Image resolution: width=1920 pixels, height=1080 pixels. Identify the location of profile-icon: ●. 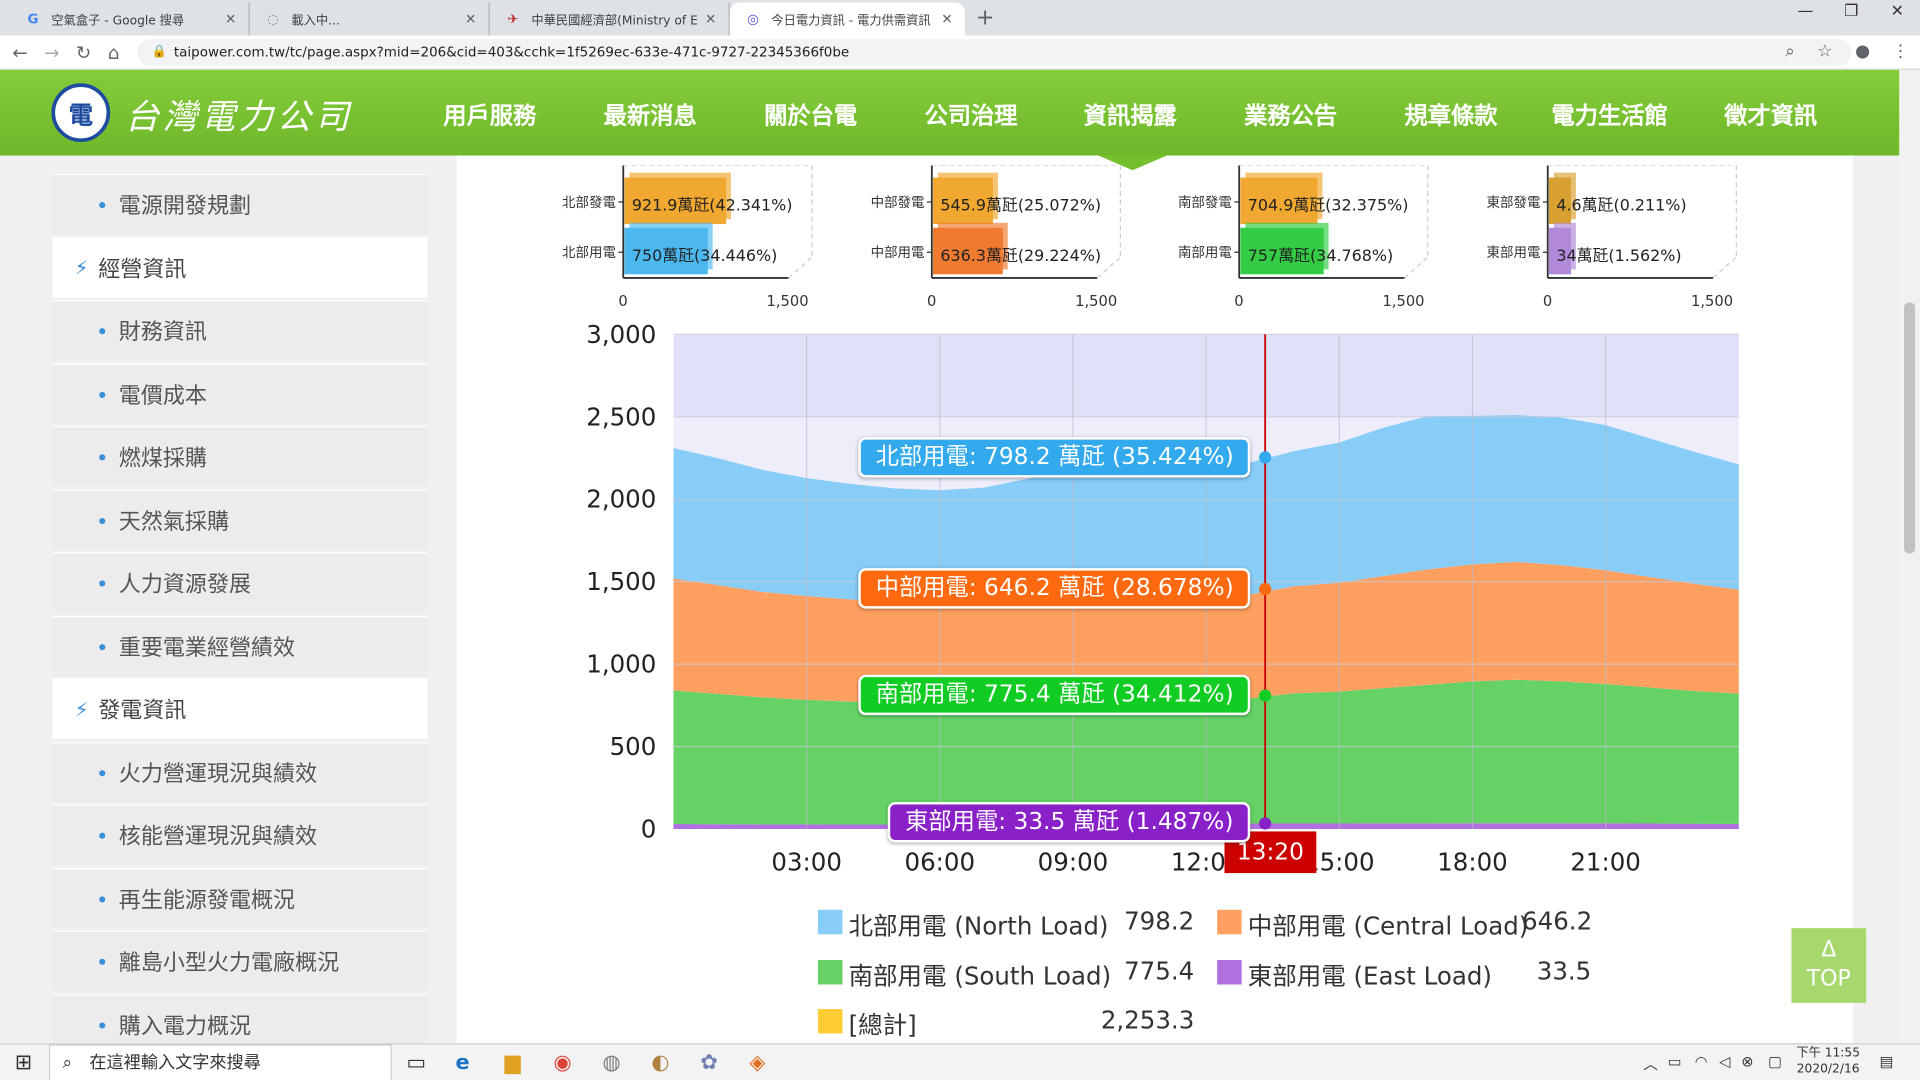
(1863, 51).